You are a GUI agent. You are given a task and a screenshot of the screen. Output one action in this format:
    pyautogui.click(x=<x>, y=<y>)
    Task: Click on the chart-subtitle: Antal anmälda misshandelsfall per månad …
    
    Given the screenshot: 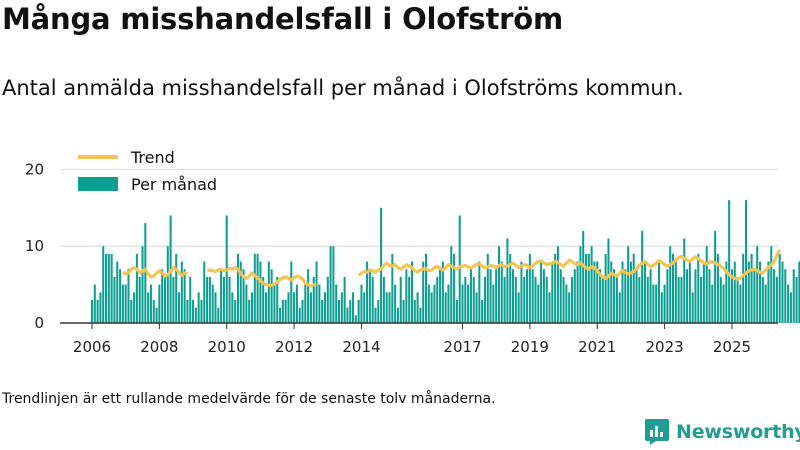 What is the action you would take?
    pyautogui.click(x=343, y=88)
    